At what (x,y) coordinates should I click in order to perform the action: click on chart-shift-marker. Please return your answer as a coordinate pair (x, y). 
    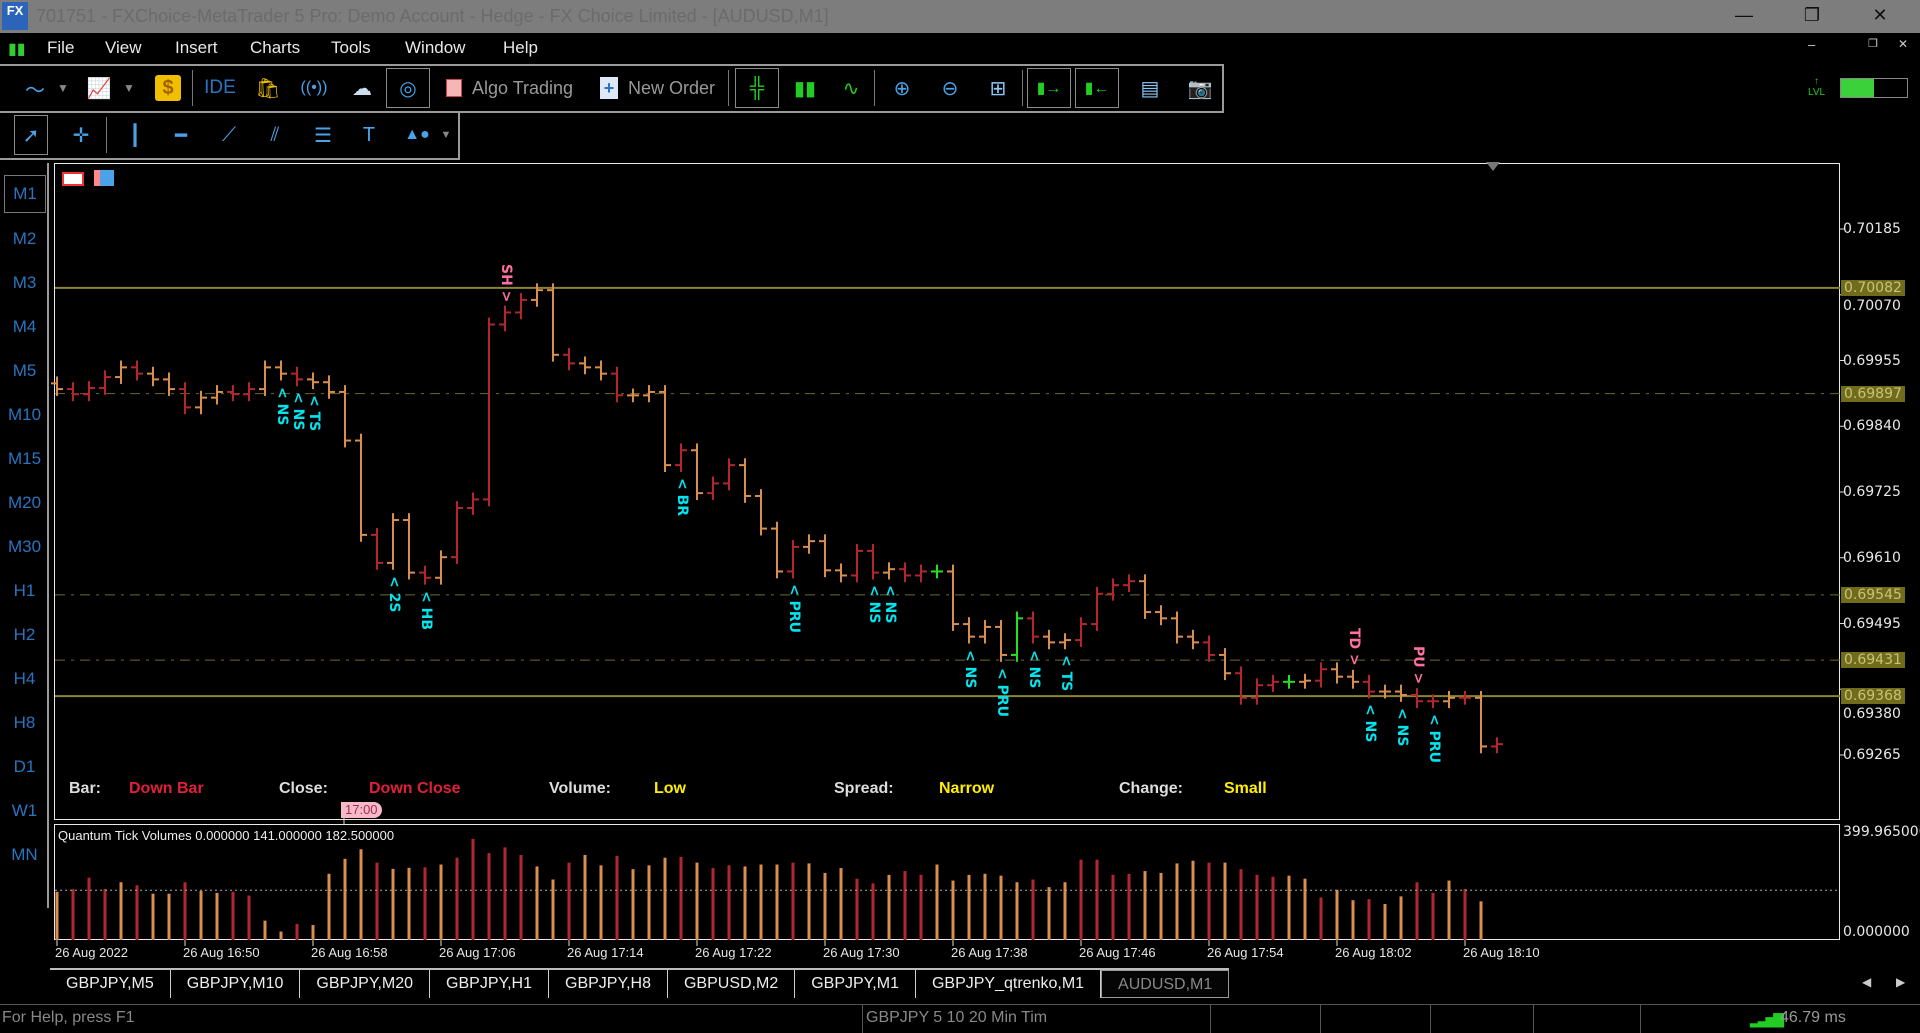
    Looking at the image, I should click on (1493, 166).